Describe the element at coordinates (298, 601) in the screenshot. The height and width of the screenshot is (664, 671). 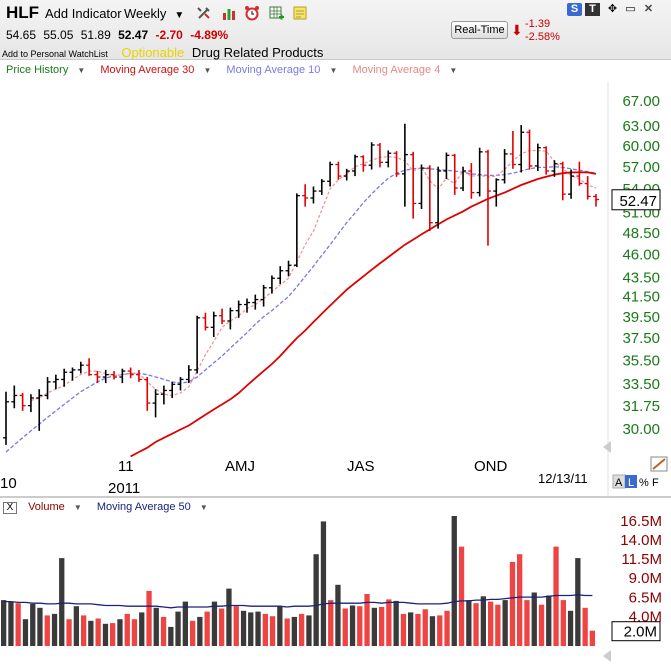
I see `vma50-line` at that location.